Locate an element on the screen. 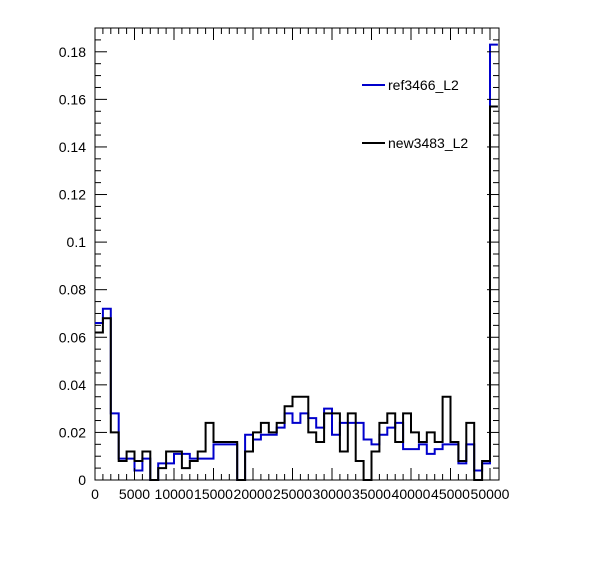 This screenshot has height=572, width=596. y-tick-label: 0.18 is located at coordinates (72, 52).